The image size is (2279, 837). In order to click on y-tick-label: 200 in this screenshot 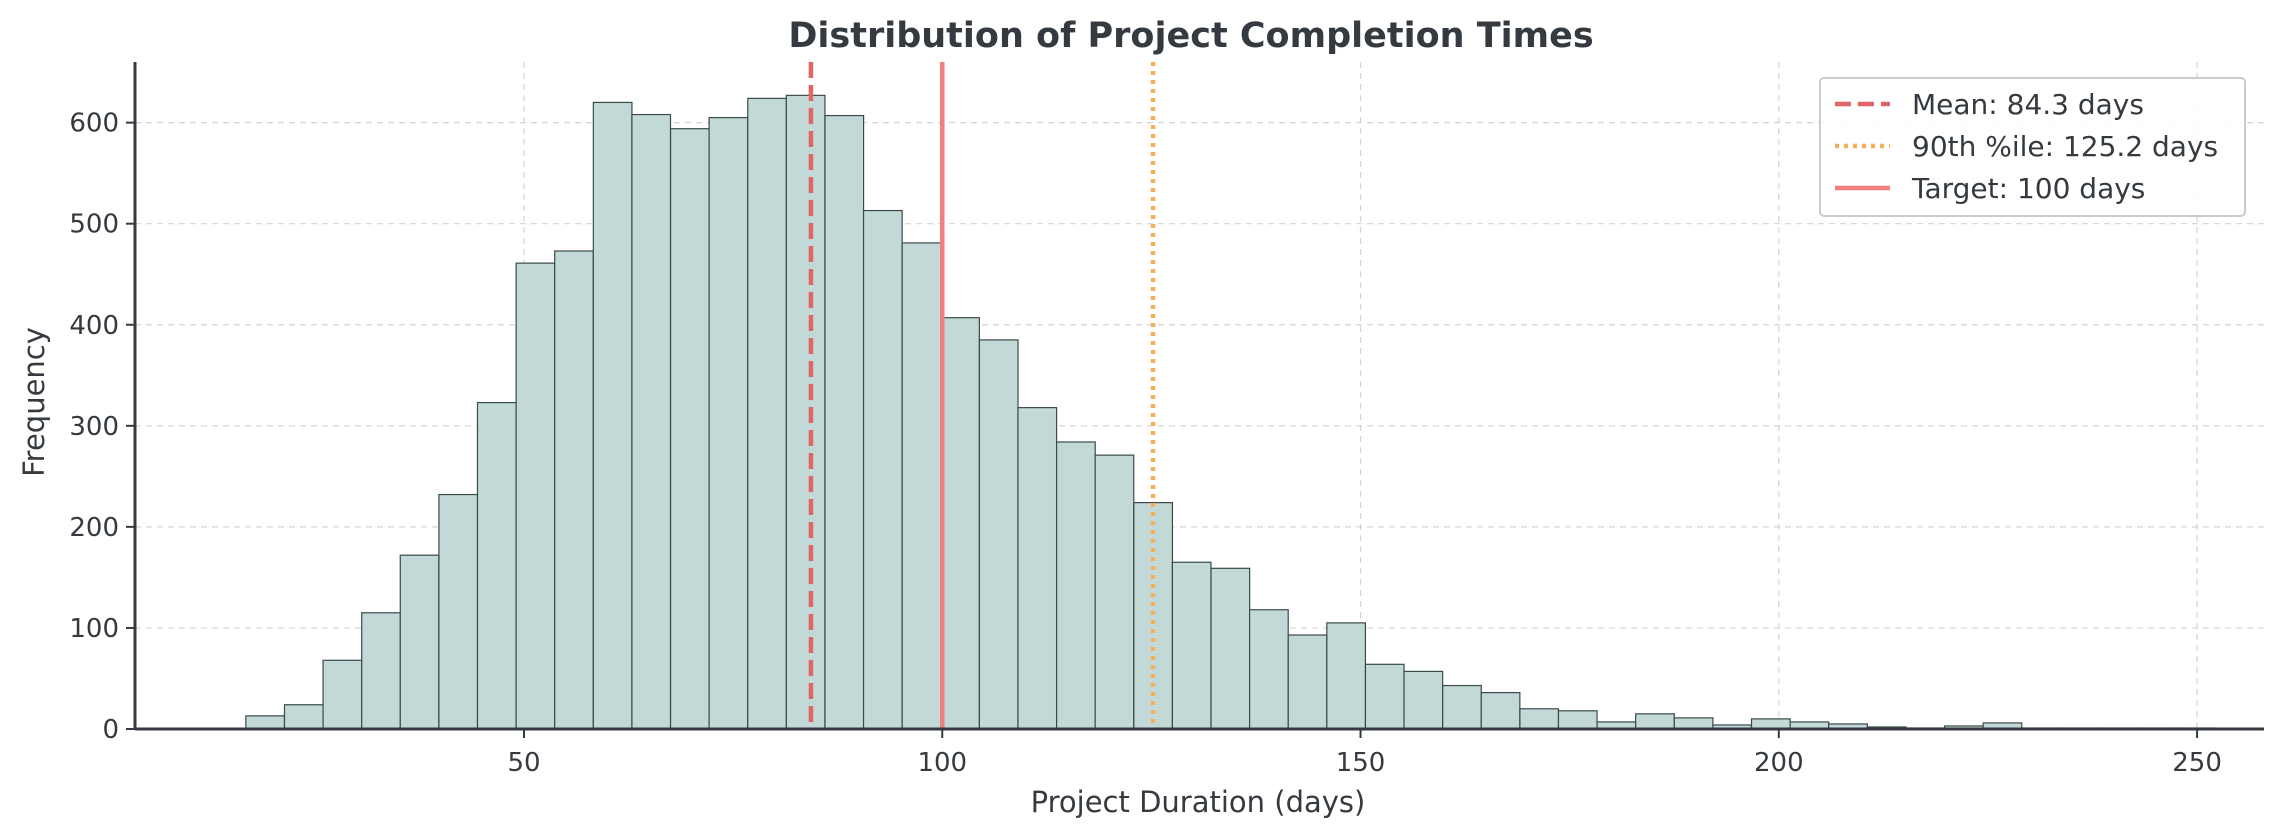, I will do `click(94, 528)`.